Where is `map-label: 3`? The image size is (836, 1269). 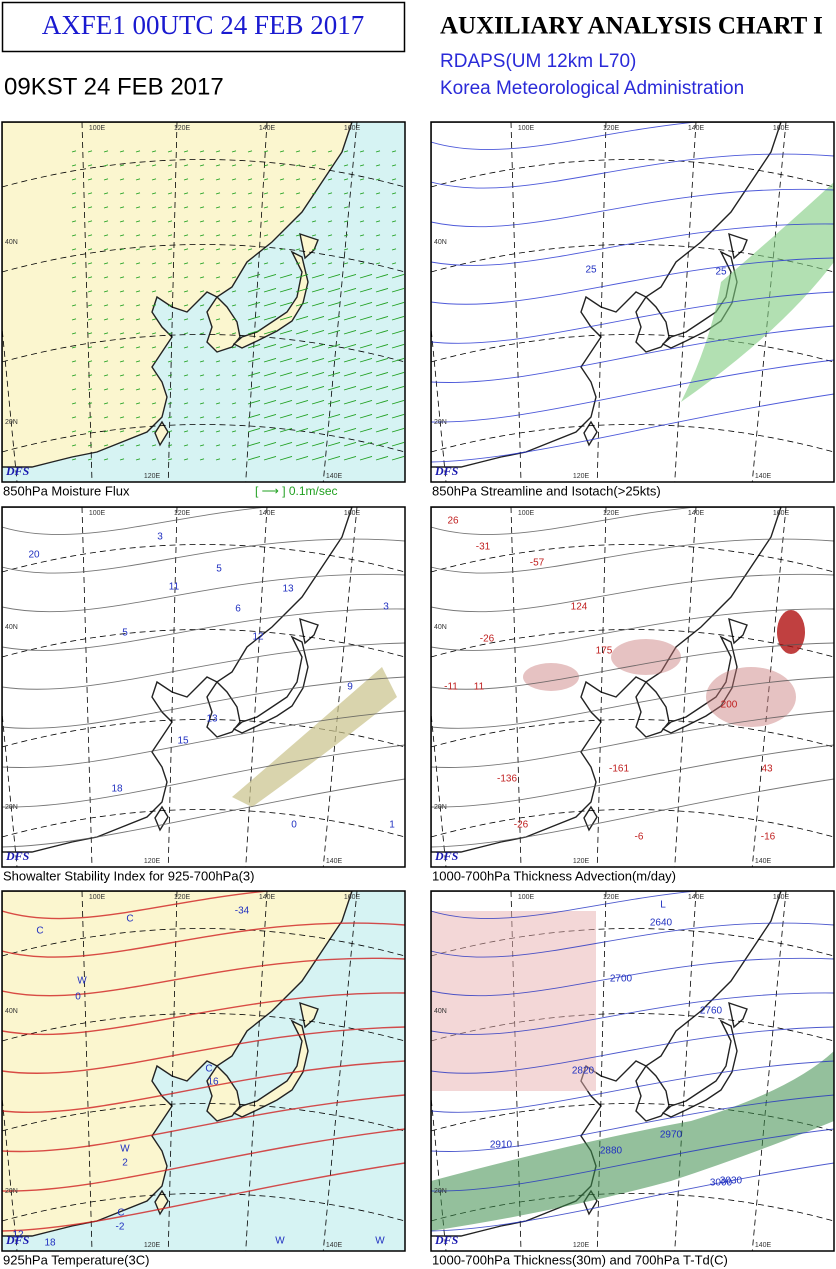
map-label: 3 is located at coordinates (386, 607).